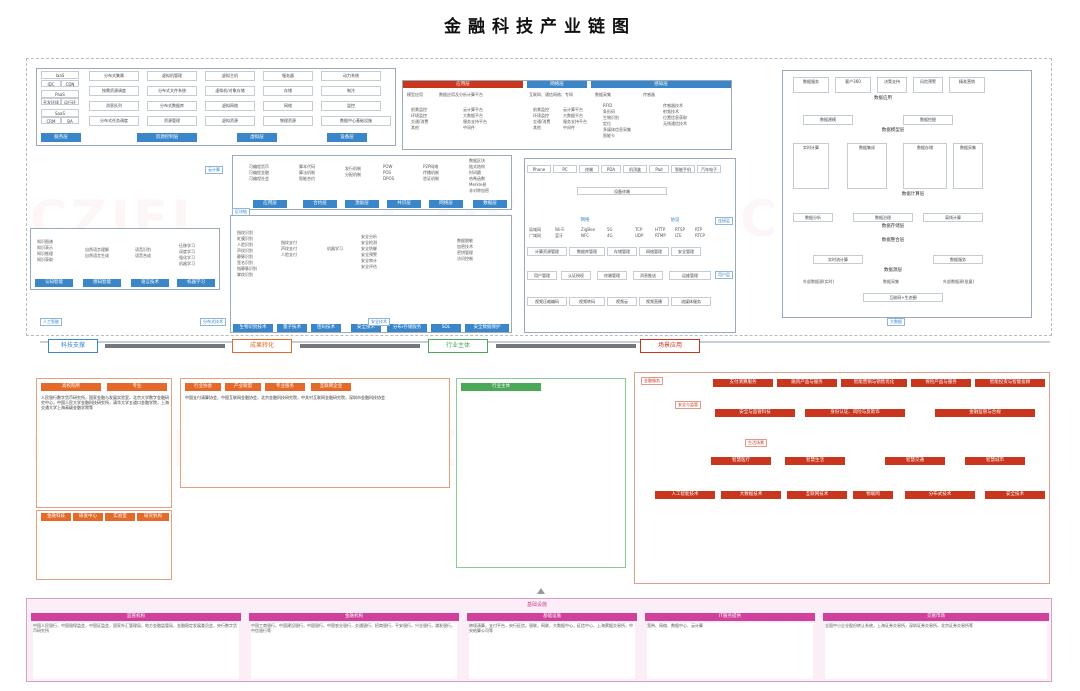  What do you see at coordinates (985, 413) in the screenshot?
I see `security-item: 金融监管与合规` at bounding box center [985, 413].